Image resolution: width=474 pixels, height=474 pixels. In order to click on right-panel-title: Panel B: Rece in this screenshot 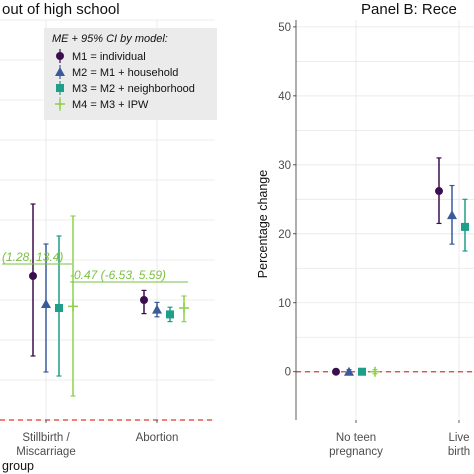, I will do `click(409, 9)`.